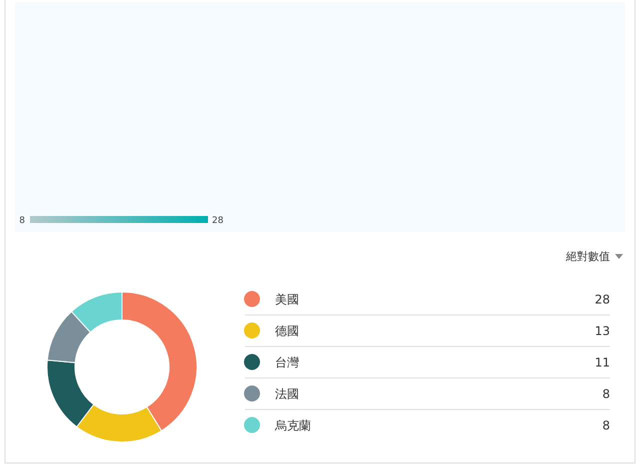  Describe the element at coordinates (287, 394) in the screenshot. I see `legend-label: 法國` at that location.